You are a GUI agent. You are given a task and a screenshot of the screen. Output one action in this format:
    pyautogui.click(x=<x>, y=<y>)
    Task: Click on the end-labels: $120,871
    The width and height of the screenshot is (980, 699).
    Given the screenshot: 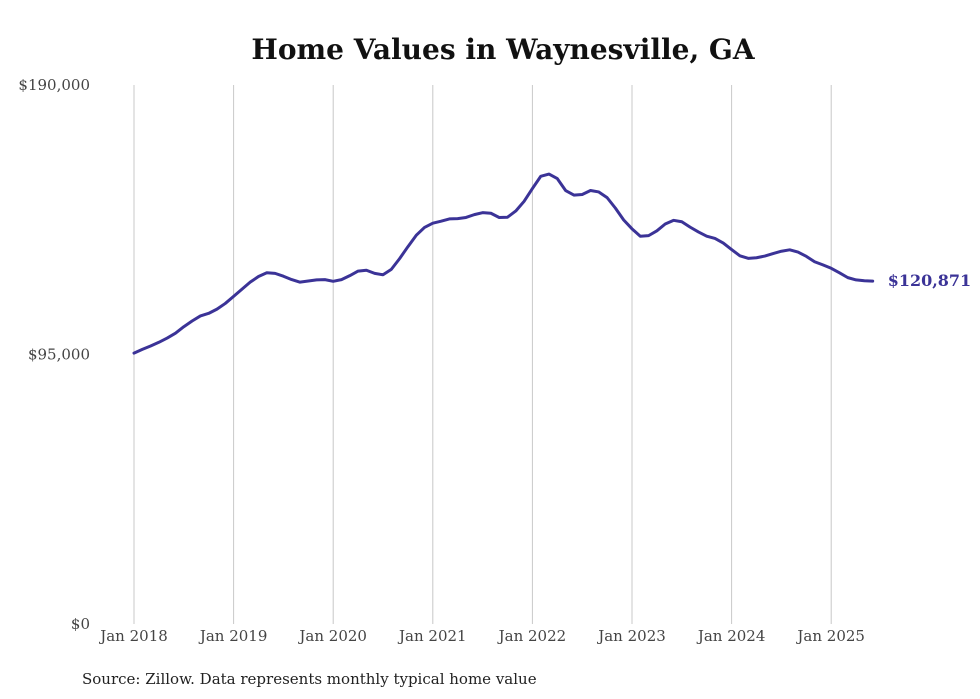 What is the action you would take?
    pyautogui.click(x=930, y=280)
    